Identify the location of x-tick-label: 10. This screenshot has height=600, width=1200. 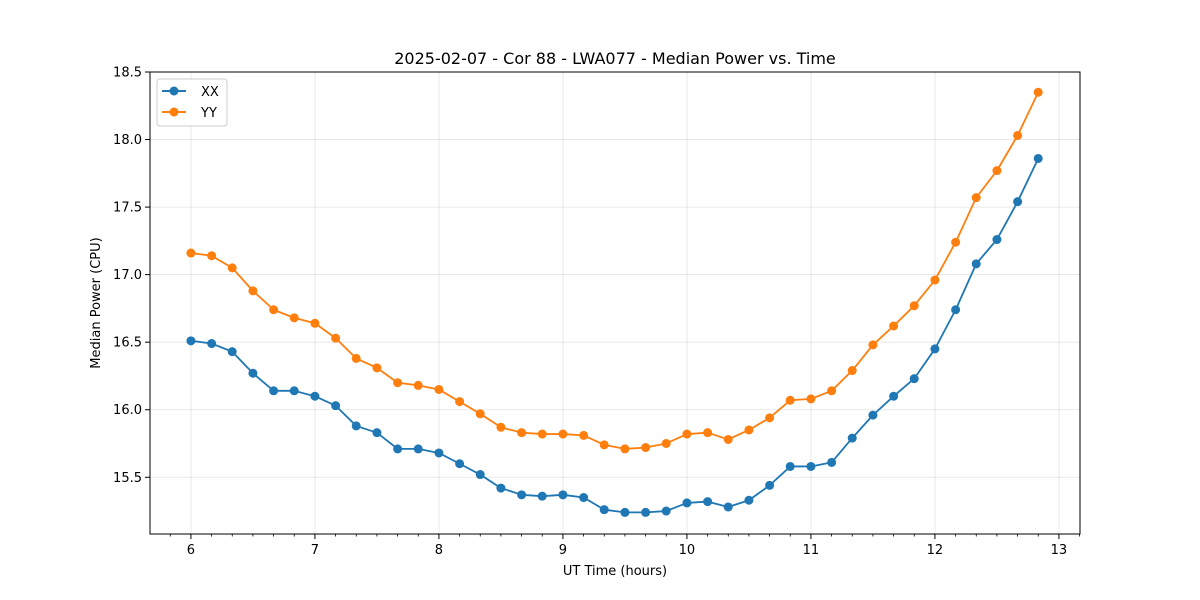
(687, 550).